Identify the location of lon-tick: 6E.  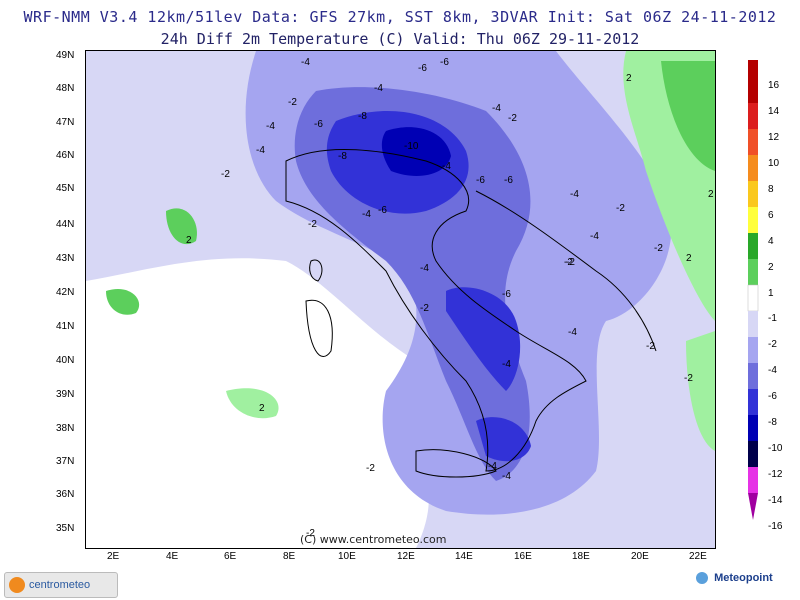
(230, 556).